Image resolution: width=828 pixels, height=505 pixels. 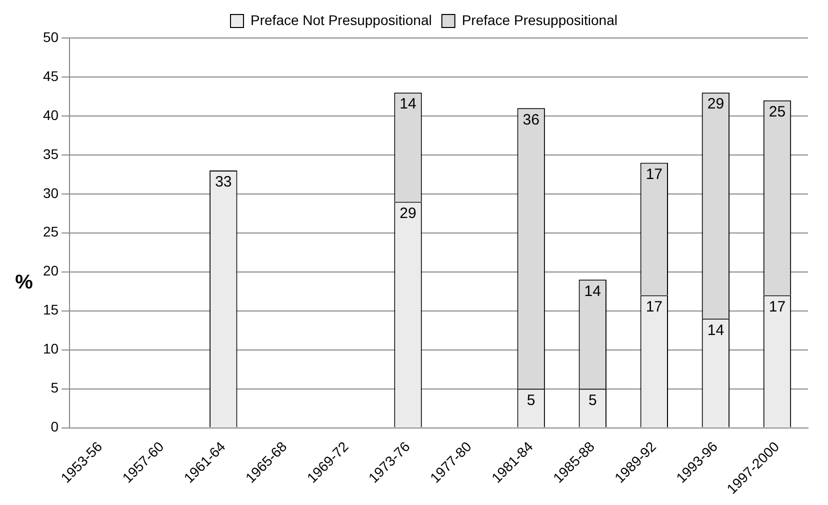 What do you see at coordinates (50, 192) in the screenshot?
I see `y-tick-label: 30` at bounding box center [50, 192].